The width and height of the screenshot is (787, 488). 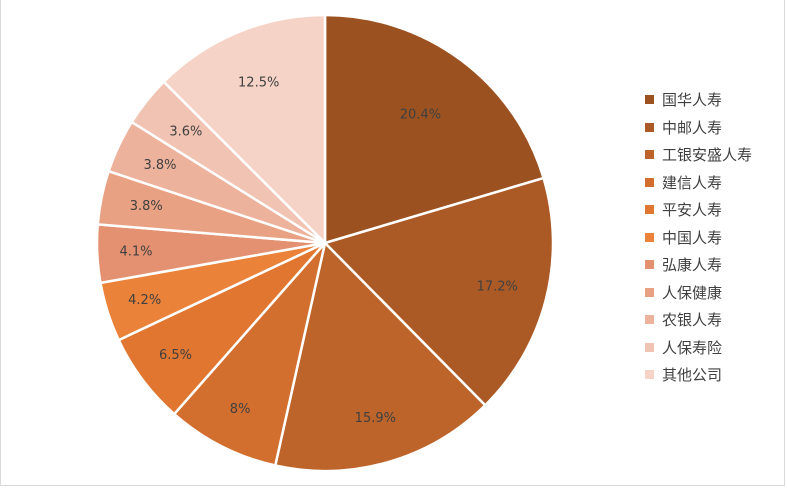 I want to click on legend-item: 中邮人寿, so click(x=698, y=128).